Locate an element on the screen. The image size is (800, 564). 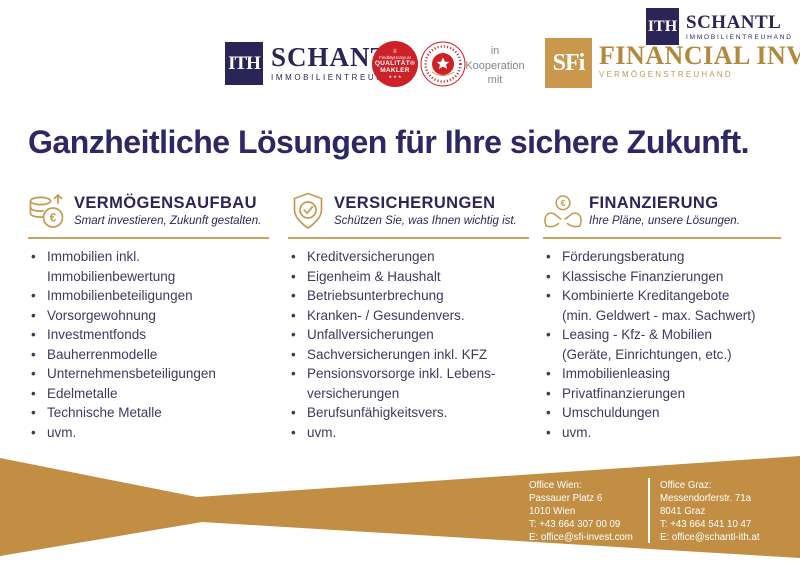
coins-euro-growth-icon: € is located at coordinates (46, 211).